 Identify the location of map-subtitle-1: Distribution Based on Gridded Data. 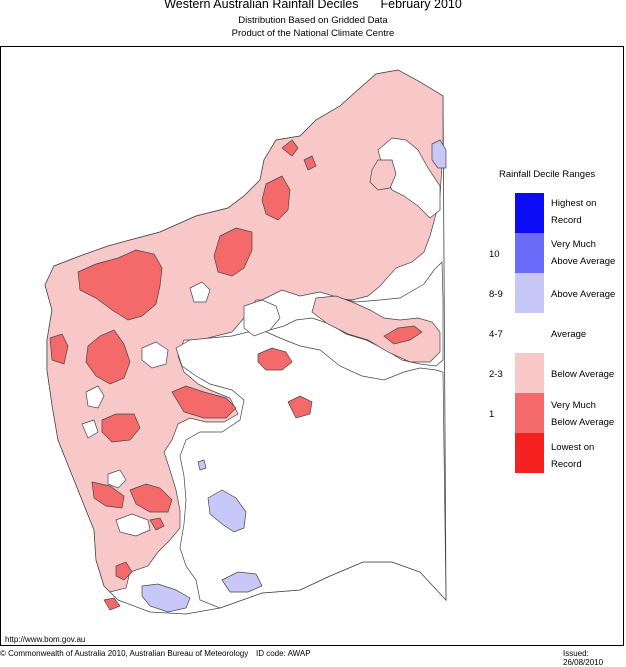
(313, 20).